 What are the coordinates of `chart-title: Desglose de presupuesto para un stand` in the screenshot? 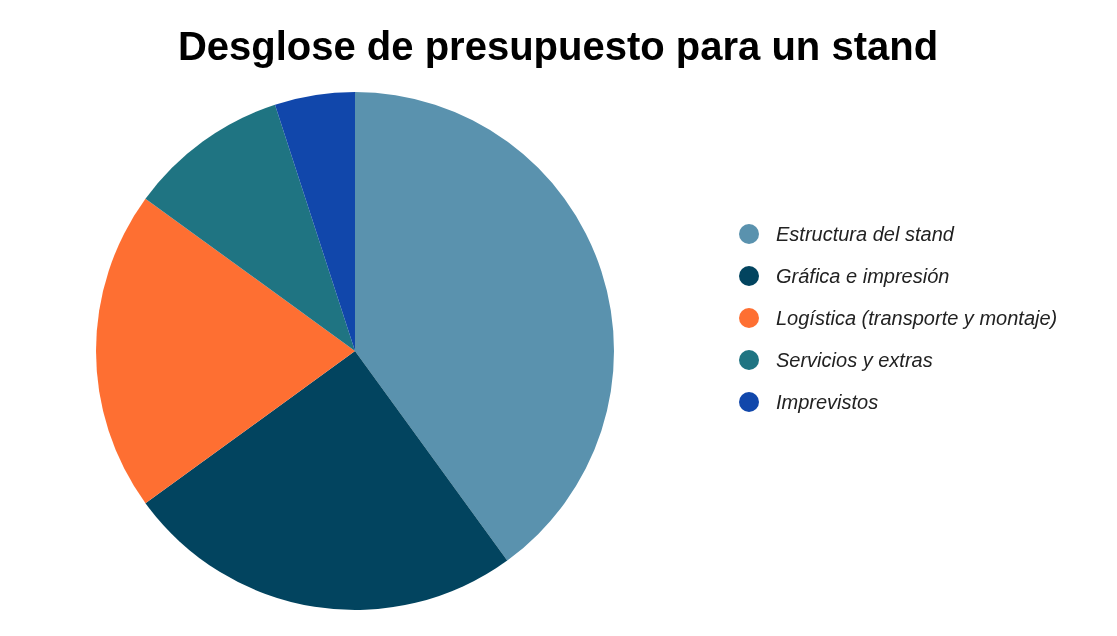 It's located at (558, 46).